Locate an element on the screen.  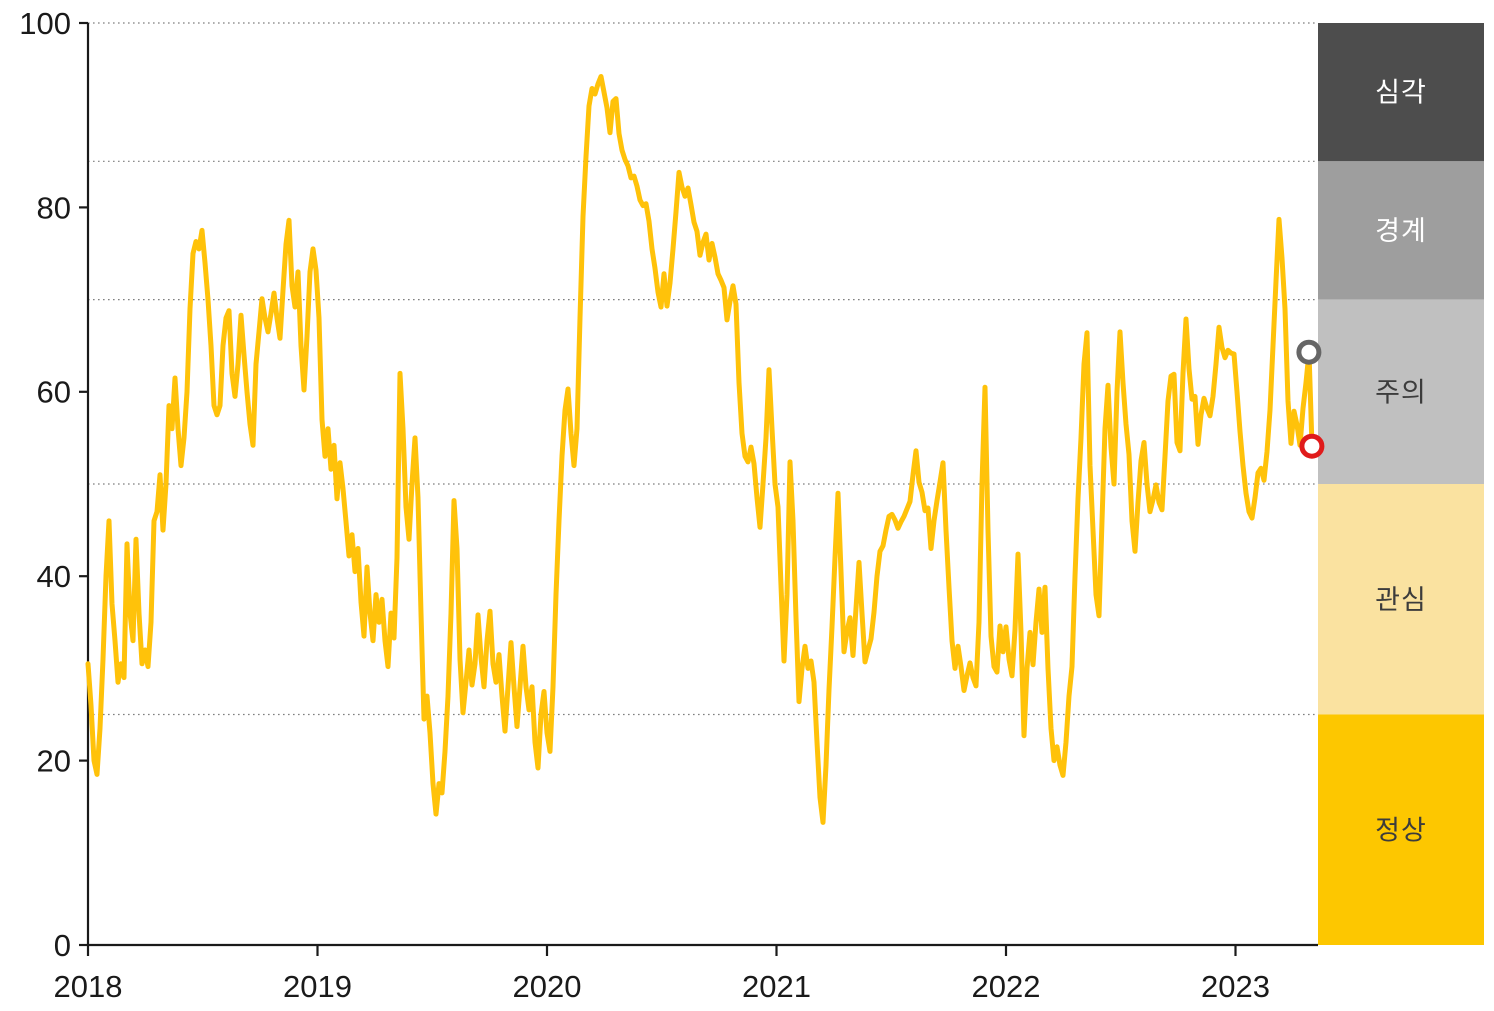
y-tick-label-80: 80 is located at coordinates (54, 207).